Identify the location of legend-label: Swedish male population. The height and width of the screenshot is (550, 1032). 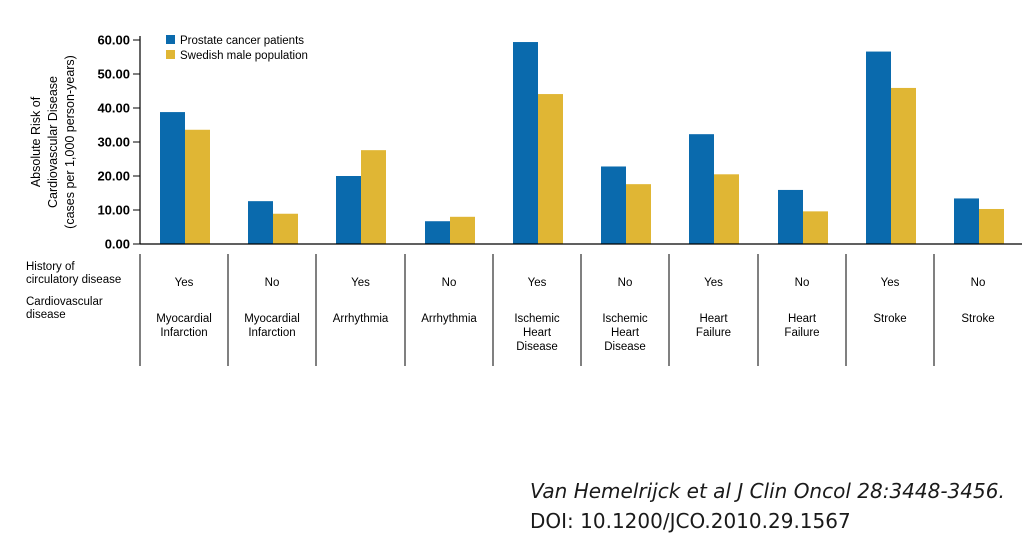
(244, 56).